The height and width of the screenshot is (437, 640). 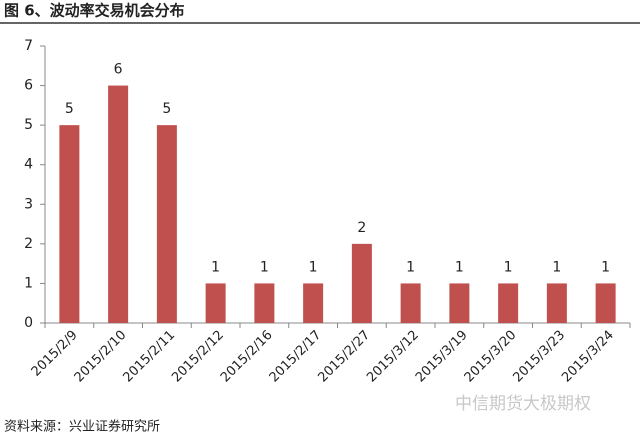 What do you see at coordinates (361, 228) in the screenshot?
I see `data-label: 2` at bounding box center [361, 228].